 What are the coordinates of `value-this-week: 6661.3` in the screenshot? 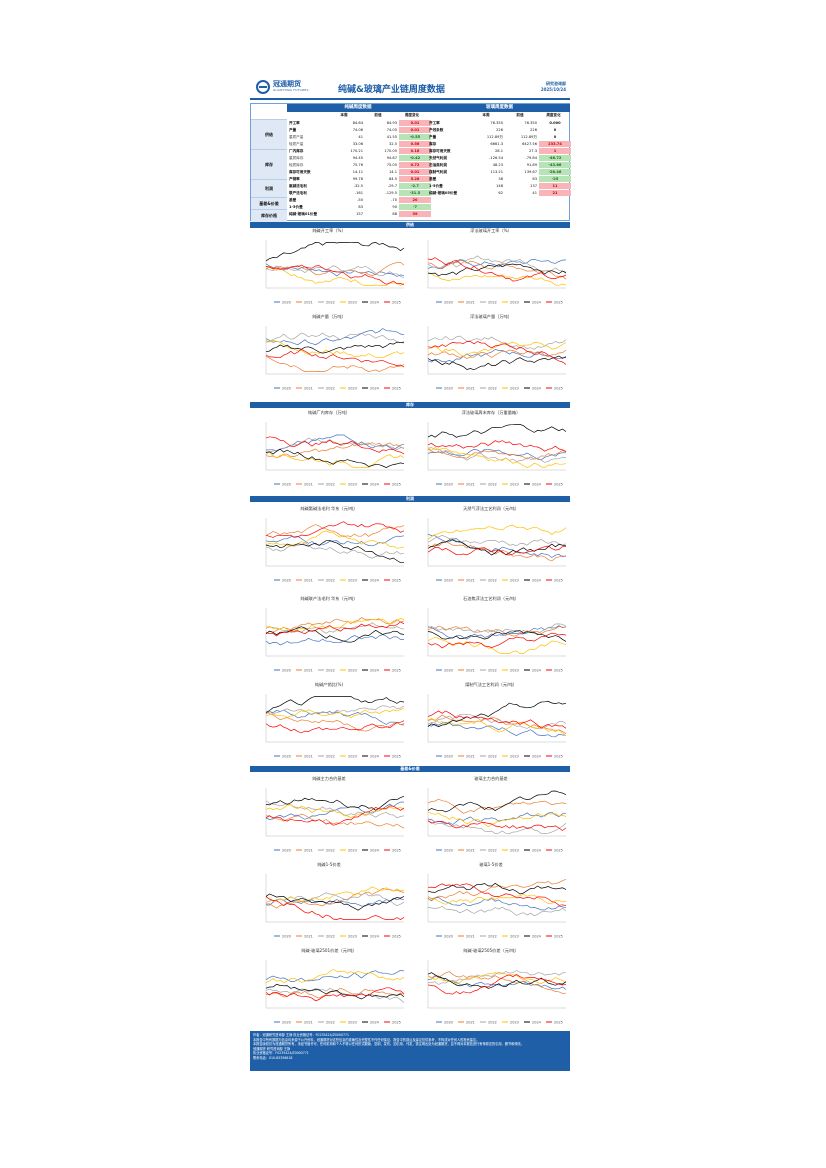 It's located at (496, 144).